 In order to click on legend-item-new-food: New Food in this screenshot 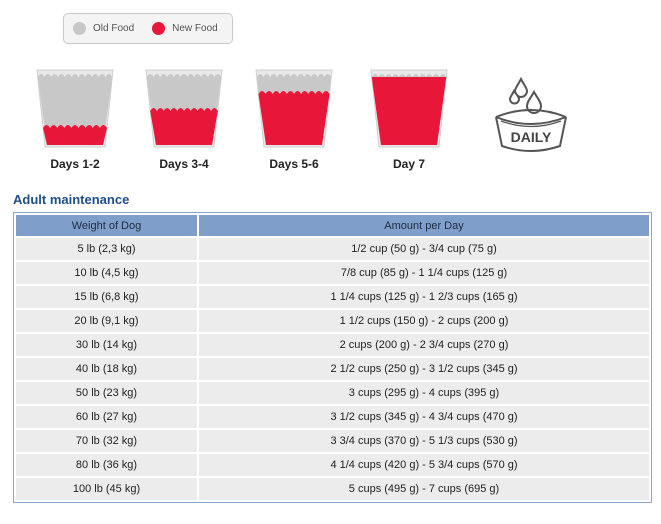, I will do `click(185, 28)`.